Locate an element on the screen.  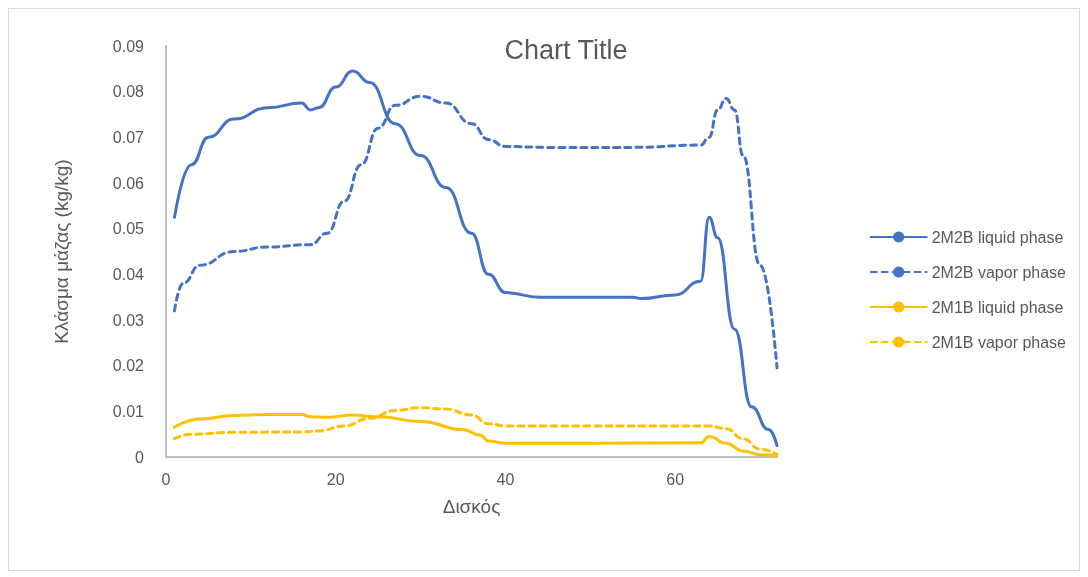
y-tick-label: 0.01 is located at coordinates (128, 411).